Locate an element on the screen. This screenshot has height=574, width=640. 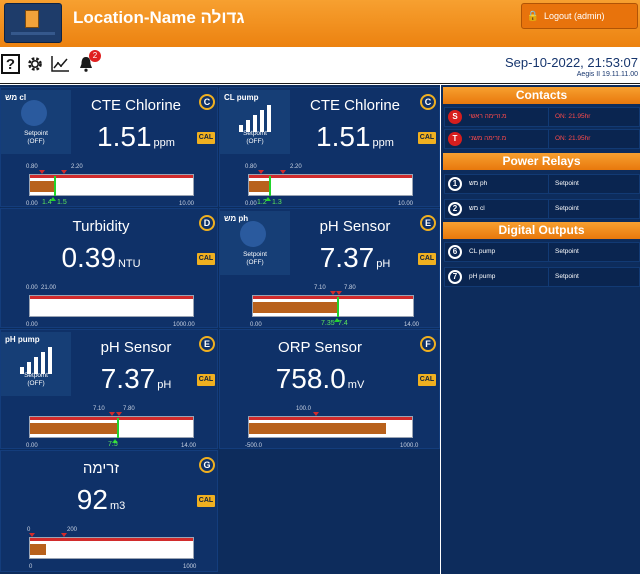
relay-badge: 1 is located at coordinates (455, 184).